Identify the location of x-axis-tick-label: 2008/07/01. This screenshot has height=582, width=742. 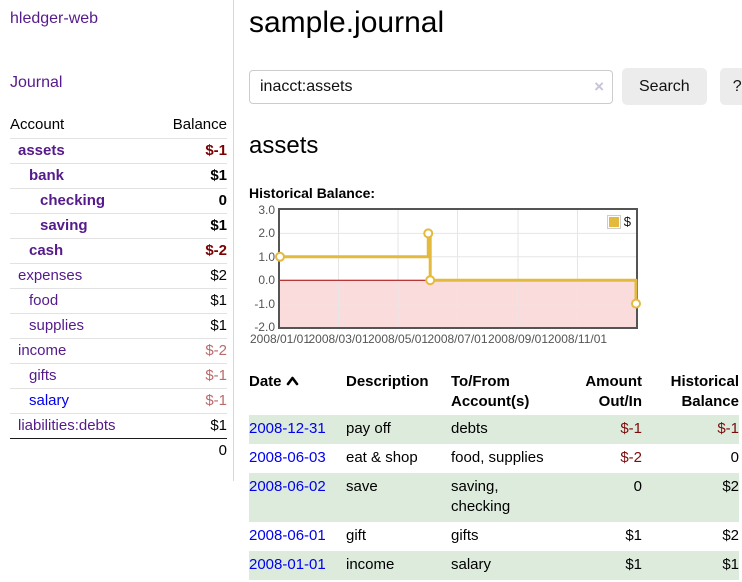
(457, 339).